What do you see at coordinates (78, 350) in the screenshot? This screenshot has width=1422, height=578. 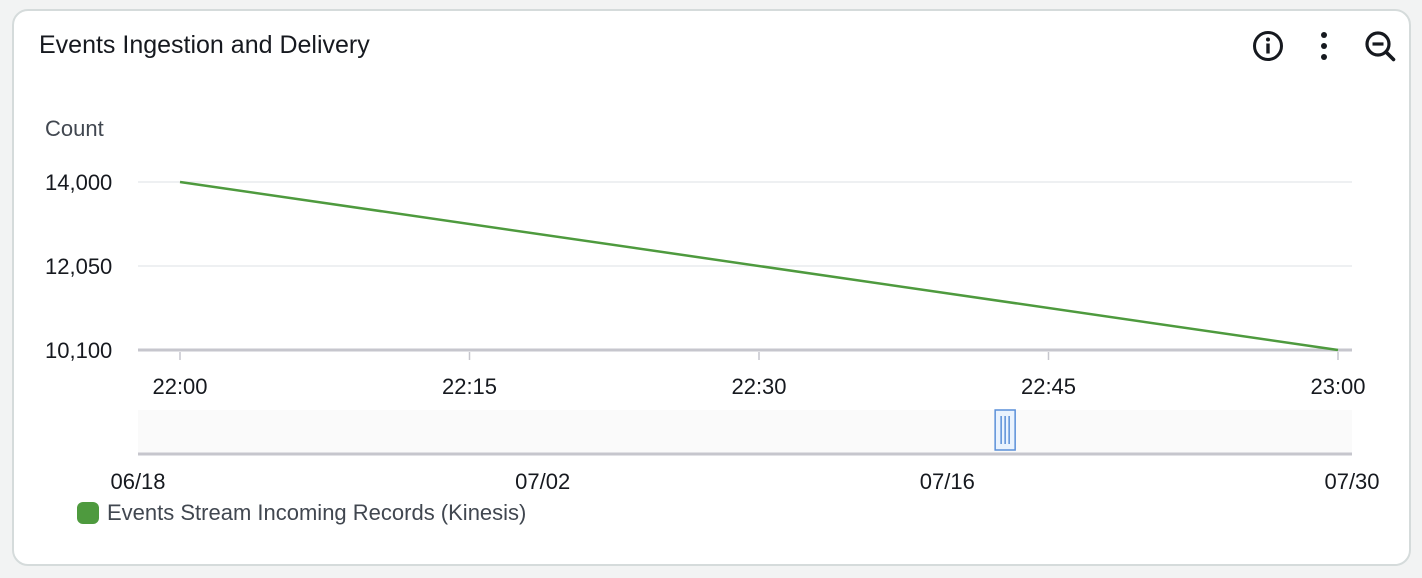 I see `y-tick-label: 10,100` at bounding box center [78, 350].